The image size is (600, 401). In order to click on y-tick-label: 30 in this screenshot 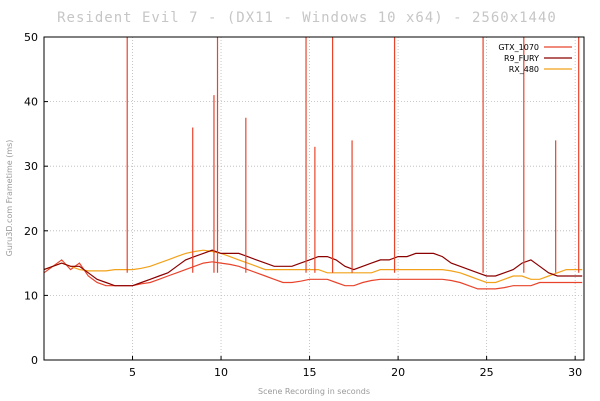, I will do `click(31, 166)`.